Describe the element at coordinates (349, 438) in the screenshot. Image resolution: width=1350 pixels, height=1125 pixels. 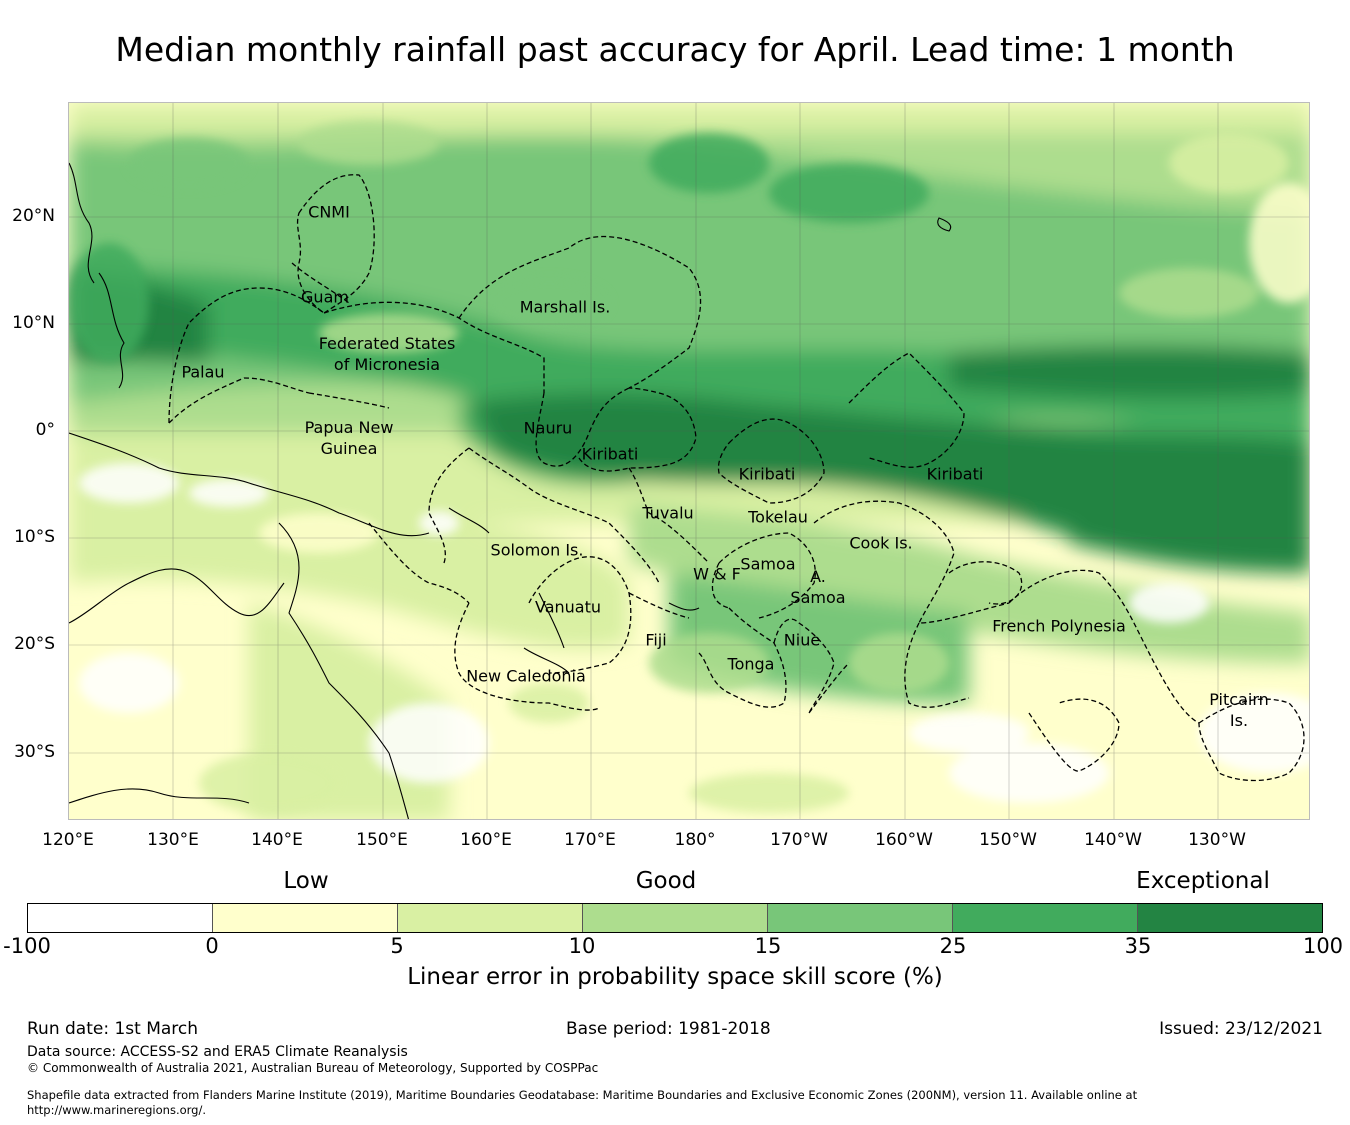
I see `region-label: Papua New Guinea` at that location.